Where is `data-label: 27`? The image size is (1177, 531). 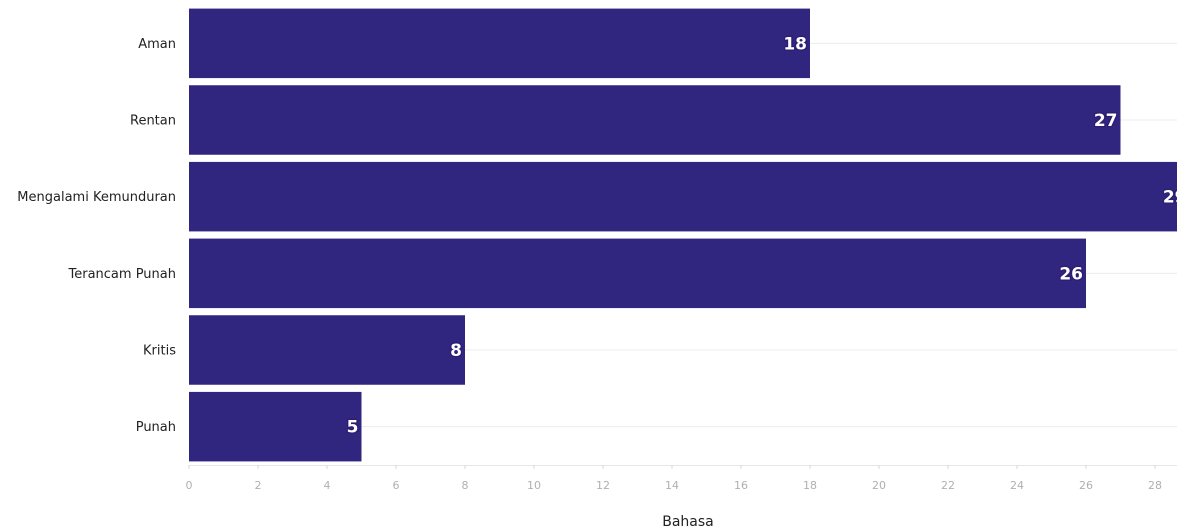
data-label: 27 is located at coordinates (1106, 121).